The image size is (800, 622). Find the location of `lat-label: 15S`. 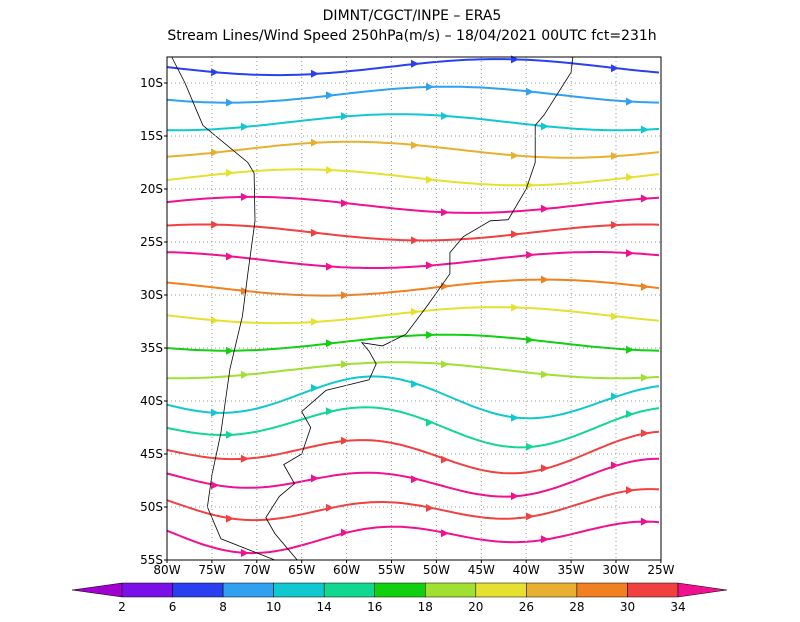

lat-label: 15S is located at coordinates (151, 136).